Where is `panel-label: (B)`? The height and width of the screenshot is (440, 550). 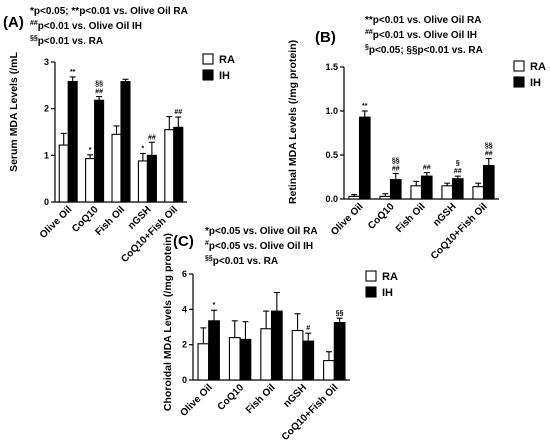 panel-label: (B) is located at coordinates (325, 37).